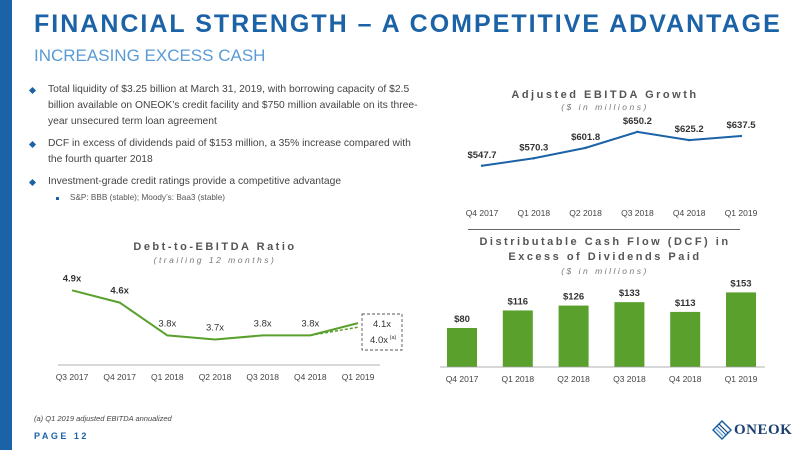 This screenshot has width=800, height=450. What do you see at coordinates (533, 147) in the screenshot?
I see `ebitda-value-label: $570.3` at bounding box center [533, 147].